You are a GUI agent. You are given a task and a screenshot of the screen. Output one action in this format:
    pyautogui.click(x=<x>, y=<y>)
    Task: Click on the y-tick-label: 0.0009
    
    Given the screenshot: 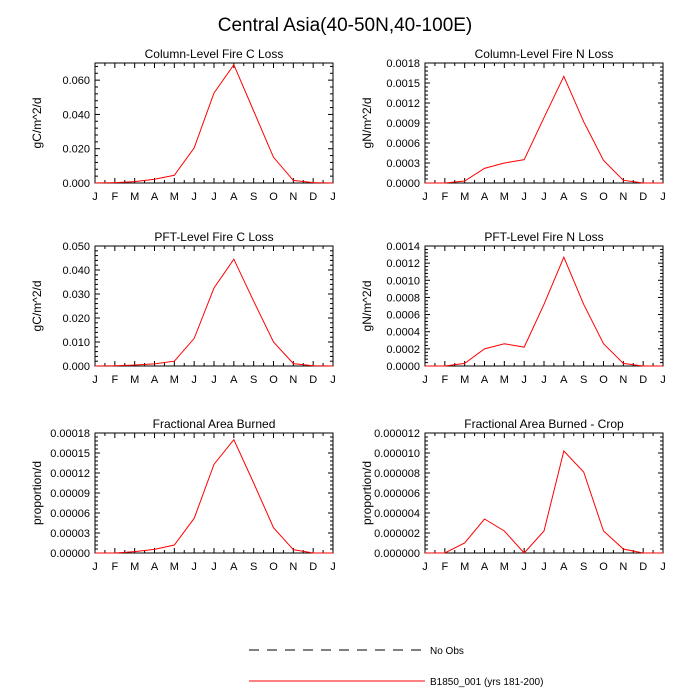 What is the action you would take?
    pyautogui.click(x=403, y=124)
    